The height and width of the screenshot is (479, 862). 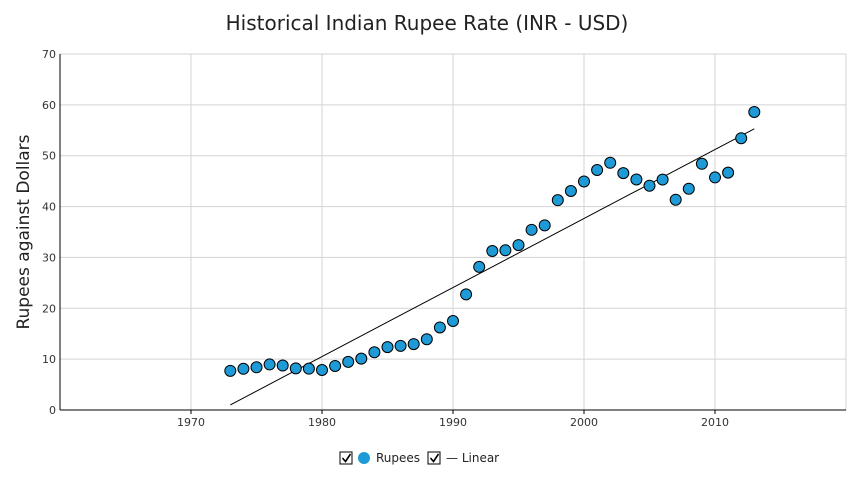 I want to click on y-tick-label: 40, so click(x=49, y=207).